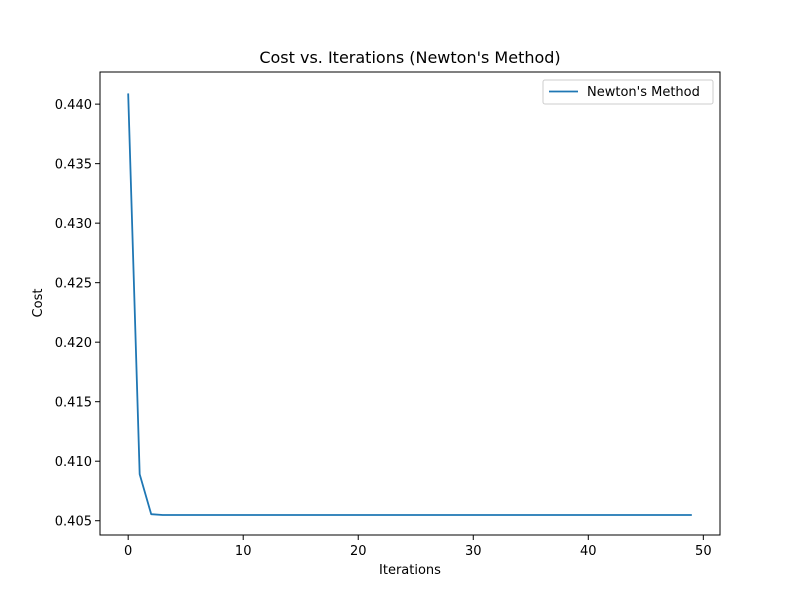 This screenshot has height=600, width=800. I want to click on chart-title: Cost vs. Iterations (Newton's Method), so click(409, 57).